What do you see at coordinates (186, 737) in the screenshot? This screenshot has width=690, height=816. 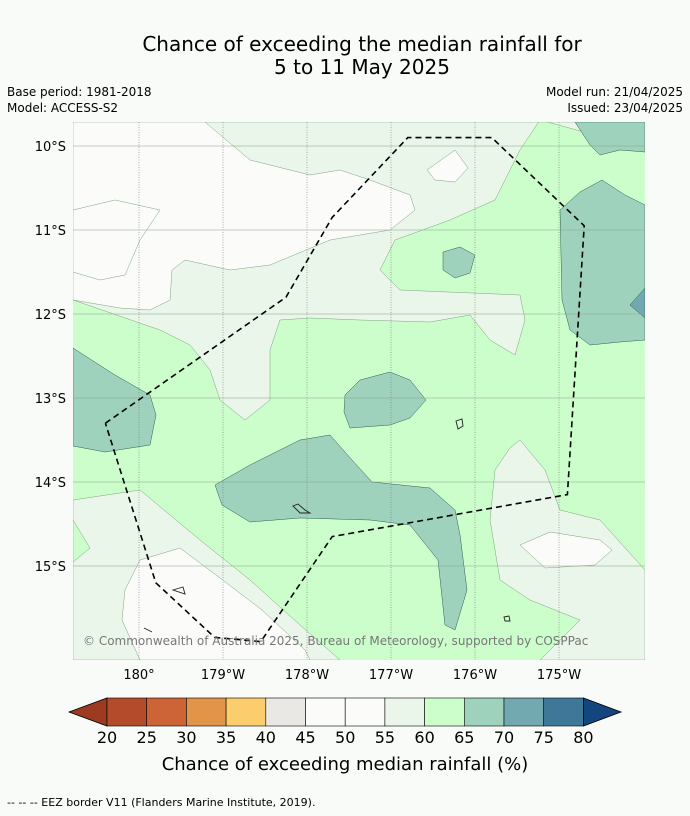 I see `colorbar-tick-label: 30` at bounding box center [186, 737].